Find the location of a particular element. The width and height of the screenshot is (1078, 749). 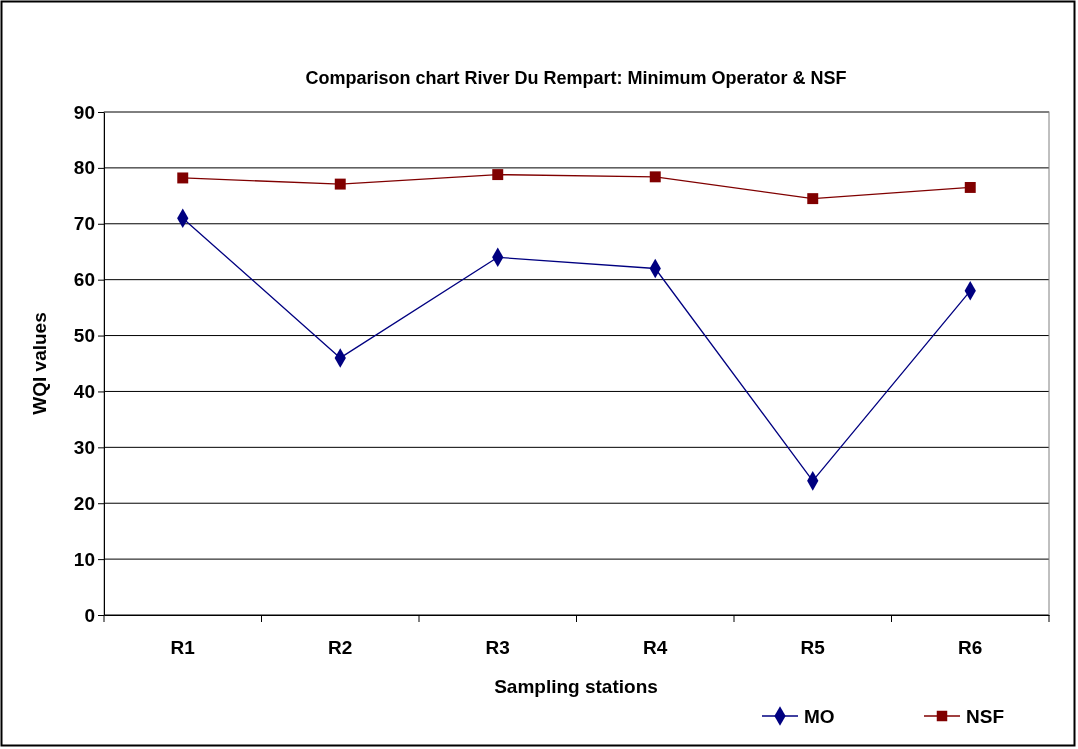

y-tick-label: 10 is located at coordinates (84, 559).